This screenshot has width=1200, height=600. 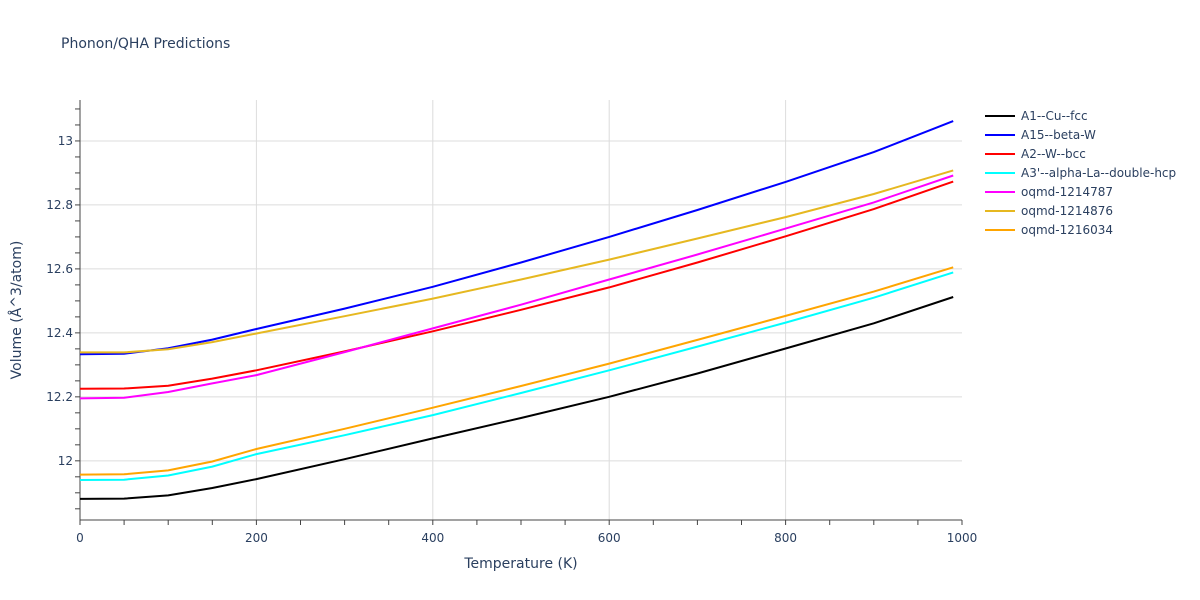 I want to click on legend-item: A2--W--bcc, so click(x=1080, y=153).